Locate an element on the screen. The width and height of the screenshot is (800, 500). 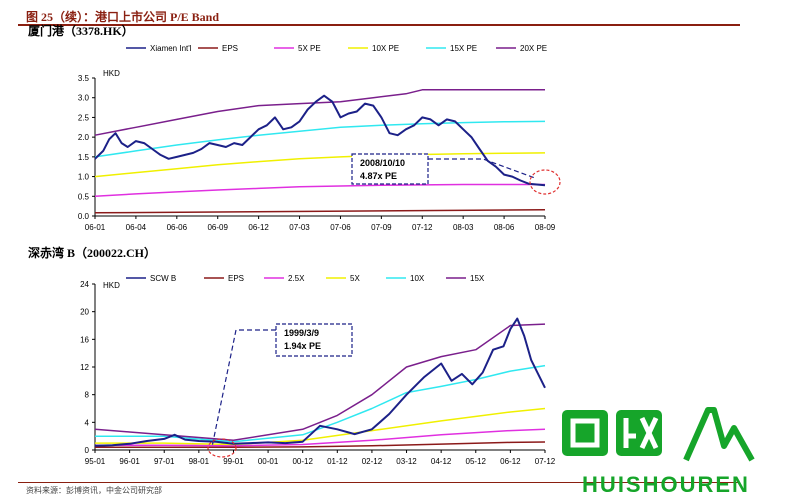
y-tick-label: 20 is located at coordinates (84, 312).